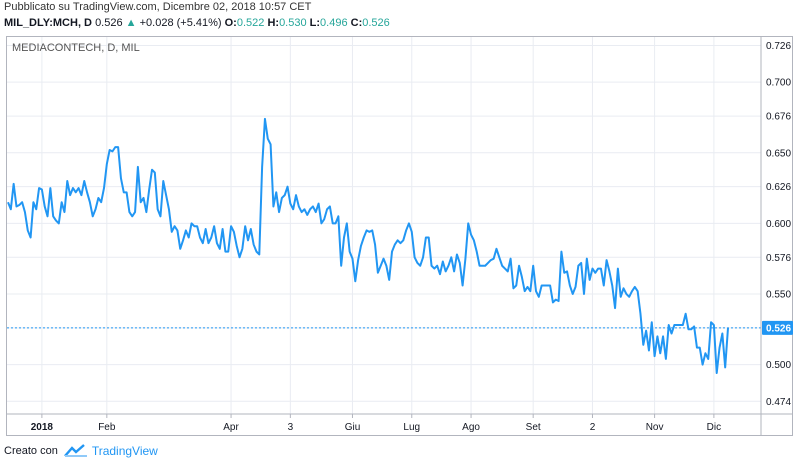  I want to click on x-tick-label: 3, so click(291, 427).